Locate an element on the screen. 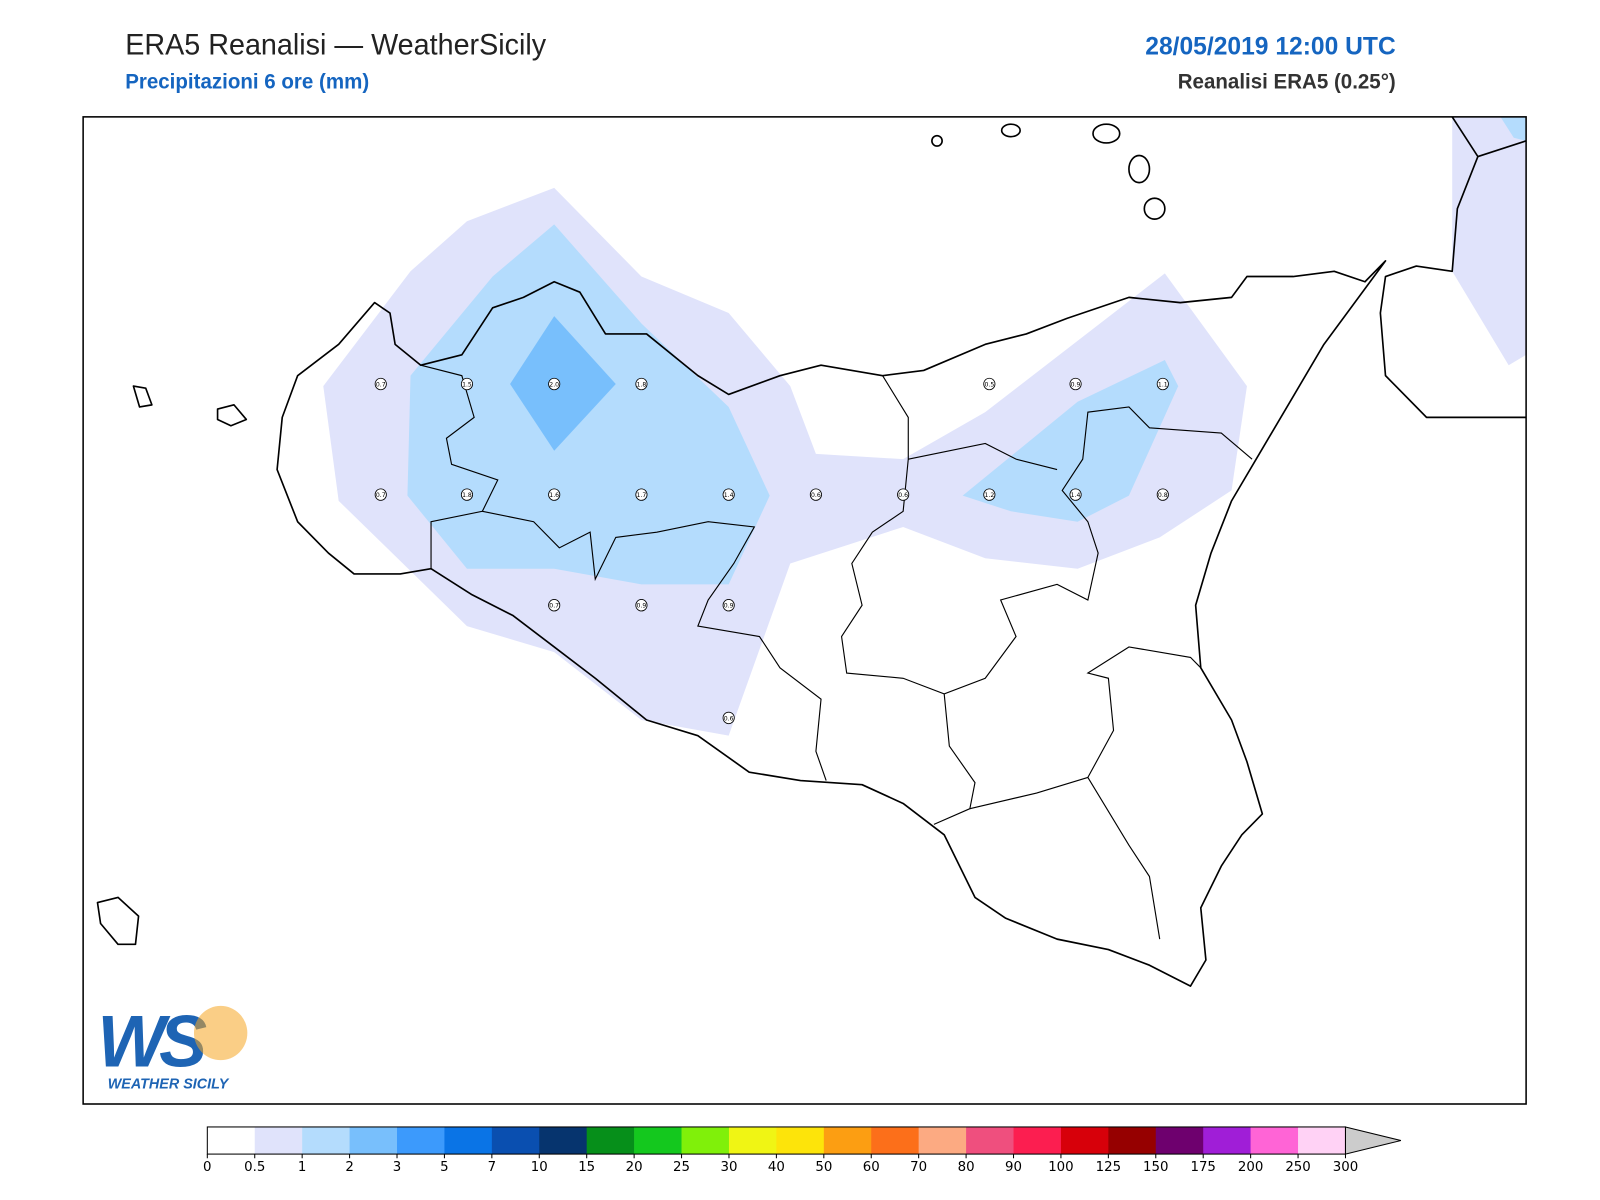 The height and width of the screenshot is (1200, 1600). colorbar-extend is located at coordinates (1373, 1140).